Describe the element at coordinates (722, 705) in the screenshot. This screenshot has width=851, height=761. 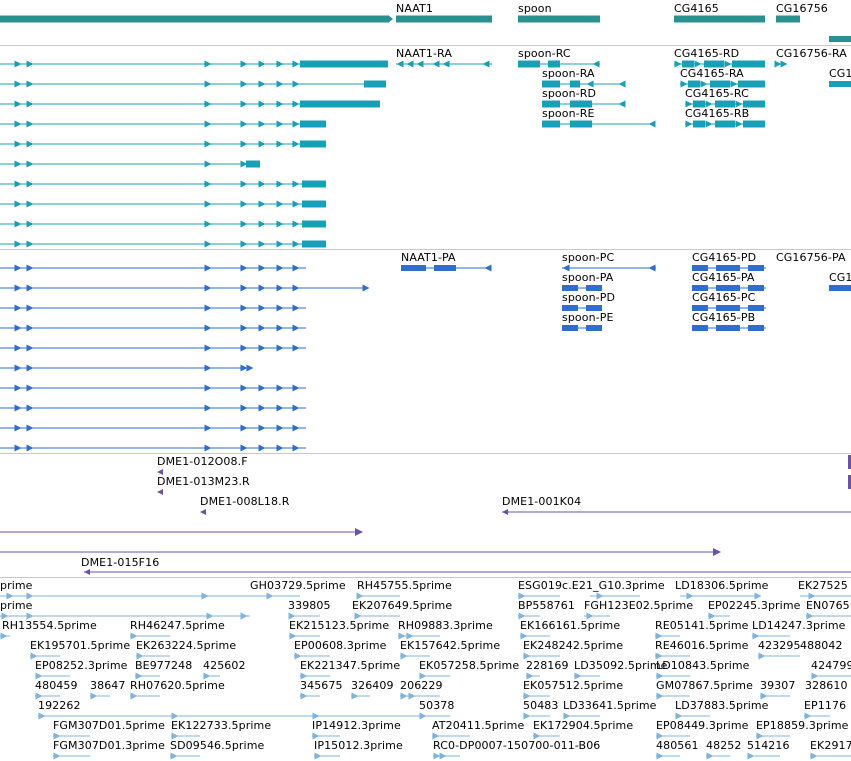
I see `est-label: LD37883.5prime` at that location.